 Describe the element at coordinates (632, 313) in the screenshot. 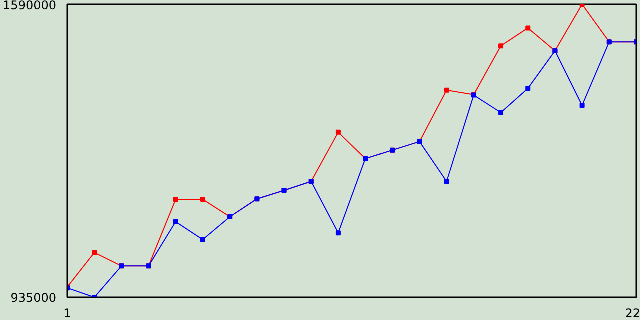

I see `x-tick-label: 22` at that location.